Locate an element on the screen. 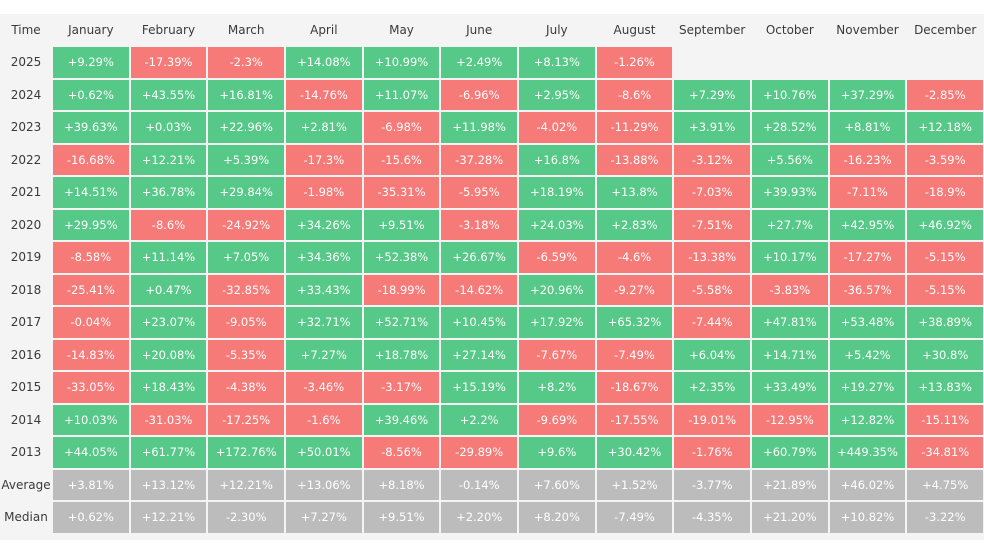 The height and width of the screenshot is (554, 984). return-cell: +5.39% is located at coordinates (246, 159).